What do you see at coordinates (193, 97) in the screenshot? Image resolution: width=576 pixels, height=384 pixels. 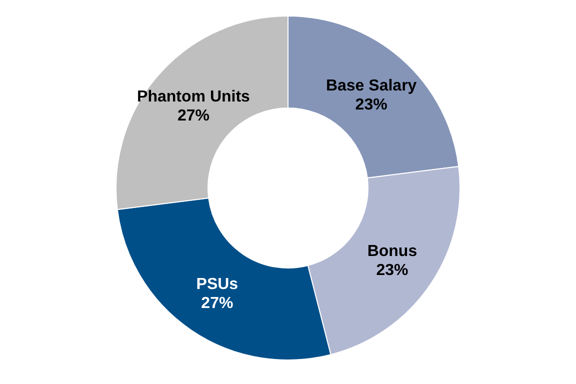 I see `slice-label: Phantom Units` at bounding box center [193, 97].